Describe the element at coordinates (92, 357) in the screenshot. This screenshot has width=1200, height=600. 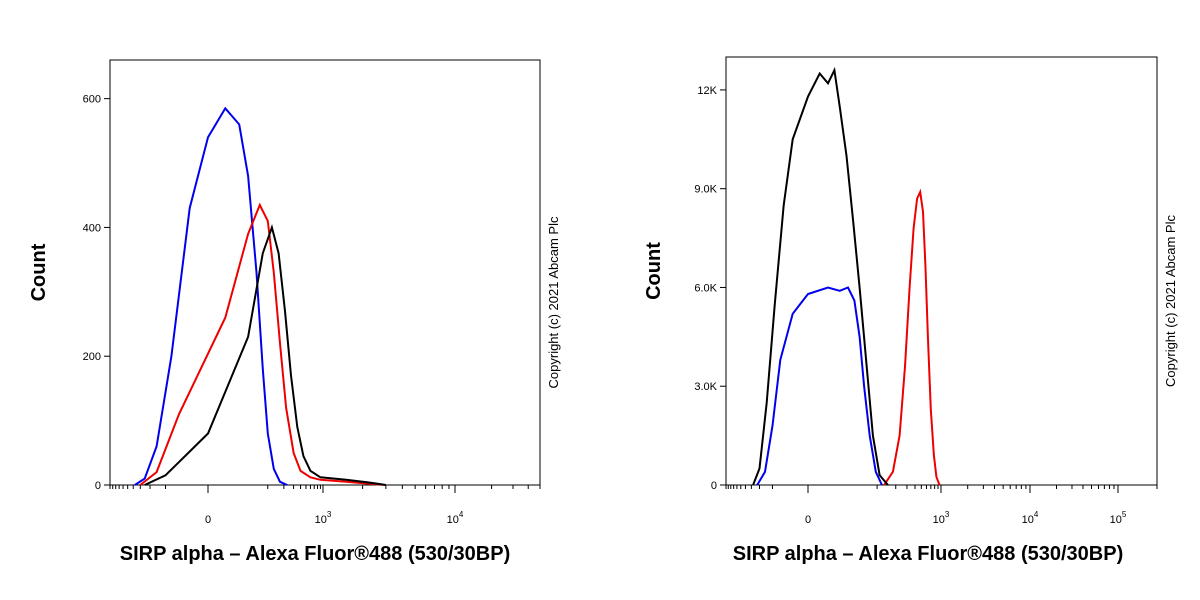
I see `y-tick-label: 200` at that location.